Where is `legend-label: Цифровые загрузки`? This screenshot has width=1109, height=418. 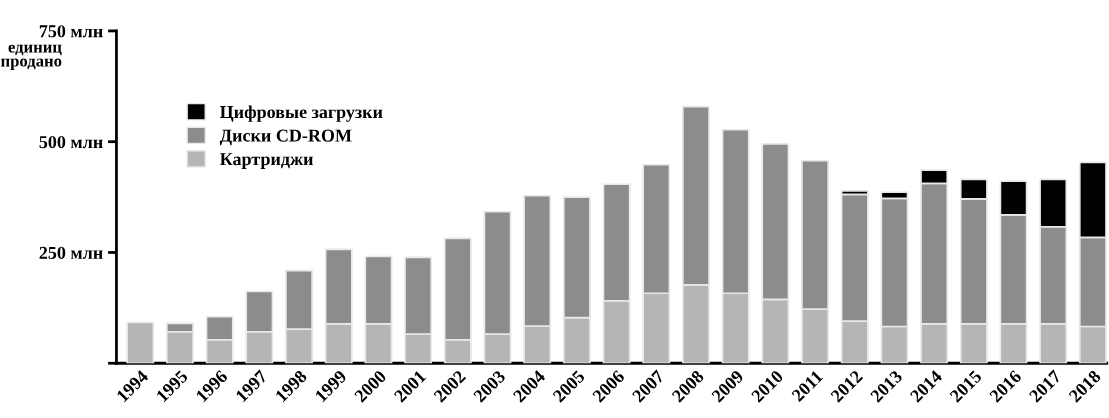
legend-label: Цифровые загрузки is located at coordinates (301, 113).